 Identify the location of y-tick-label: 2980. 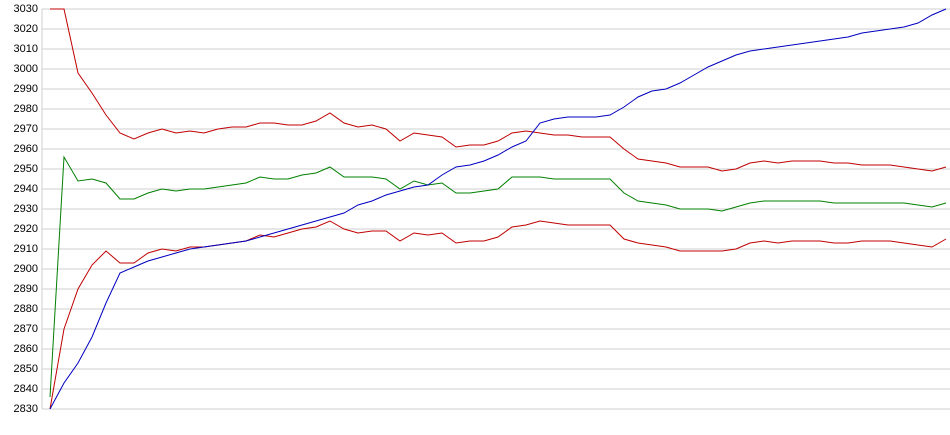
(26, 109).